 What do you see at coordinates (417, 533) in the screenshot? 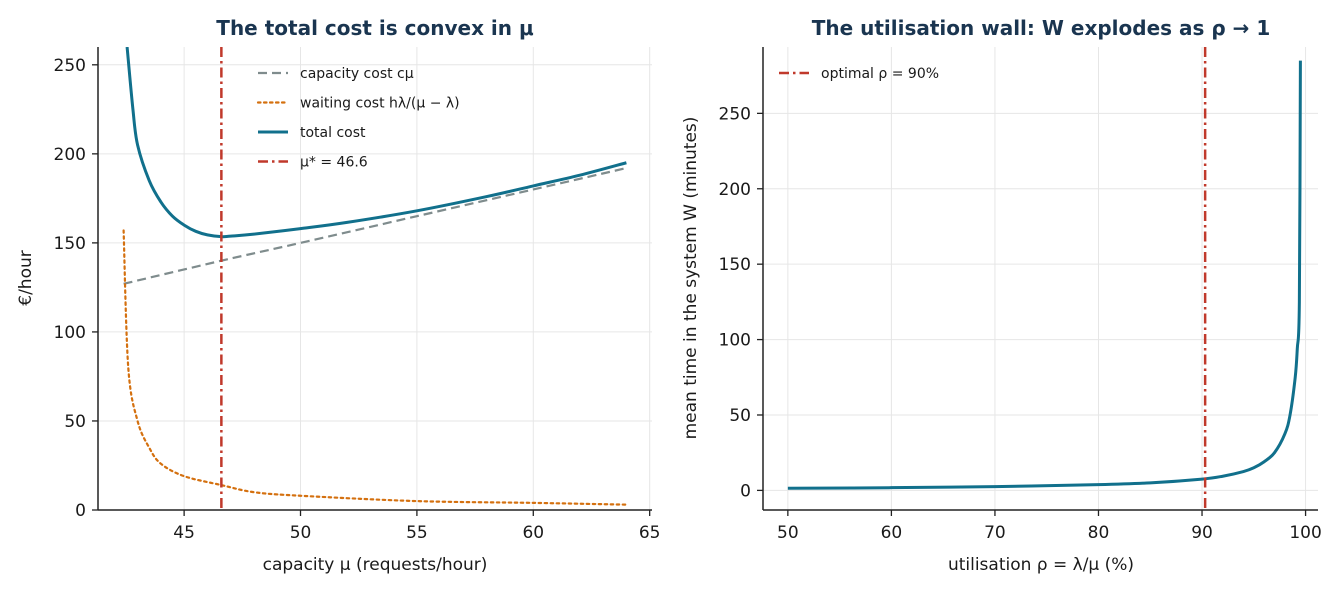
I see `x-tick-label: 55` at bounding box center [417, 533].